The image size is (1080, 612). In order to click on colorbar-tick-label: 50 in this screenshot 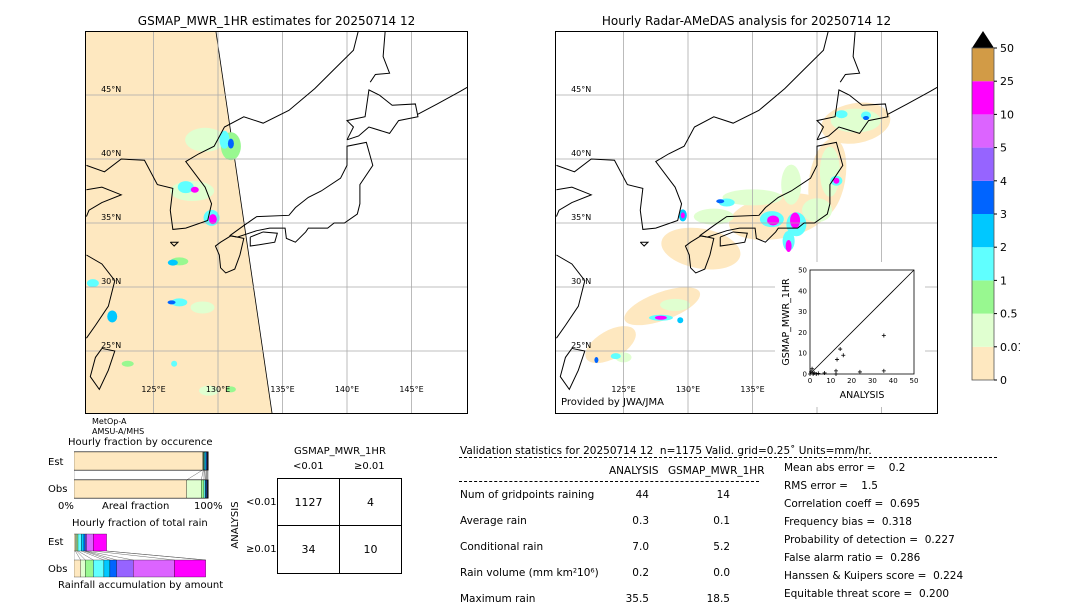, I will do `click(1007, 48)`.